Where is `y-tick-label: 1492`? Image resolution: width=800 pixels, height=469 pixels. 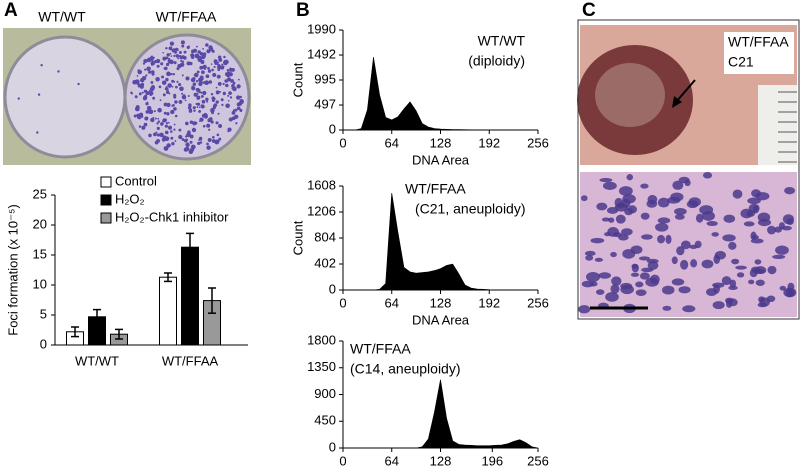 y-tick-label: 1492 is located at coordinates (321, 53).